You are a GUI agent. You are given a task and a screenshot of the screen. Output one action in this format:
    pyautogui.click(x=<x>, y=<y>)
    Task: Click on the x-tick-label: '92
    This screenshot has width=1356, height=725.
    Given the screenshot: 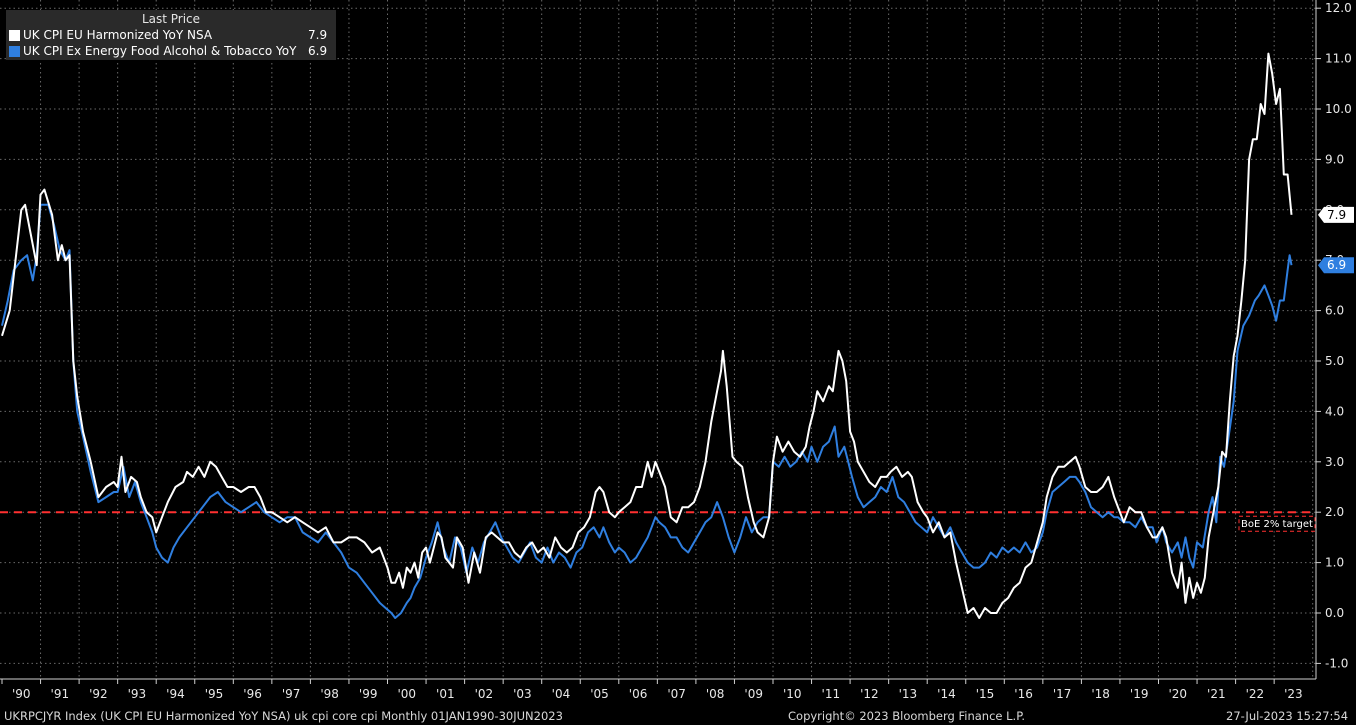 What is the action you would take?
    pyautogui.click(x=98, y=694)
    